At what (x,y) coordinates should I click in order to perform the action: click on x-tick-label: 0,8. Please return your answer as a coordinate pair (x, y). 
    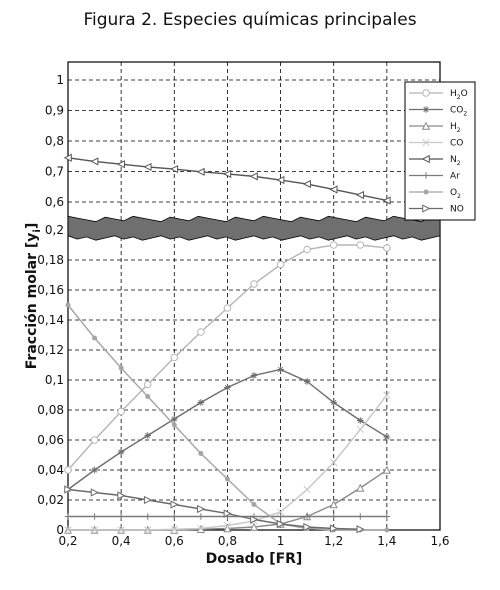
    Looking at the image, I should click on (227, 541).